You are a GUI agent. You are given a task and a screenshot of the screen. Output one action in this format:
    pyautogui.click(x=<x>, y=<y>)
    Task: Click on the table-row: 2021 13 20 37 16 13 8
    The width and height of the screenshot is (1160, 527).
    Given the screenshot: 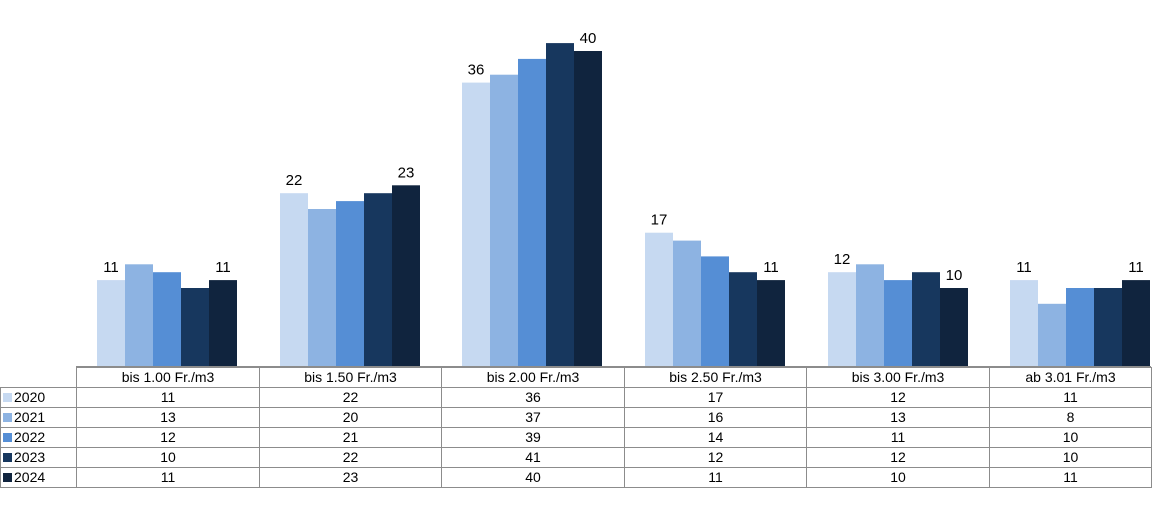 What is the action you would take?
    pyautogui.click(x=576, y=418)
    